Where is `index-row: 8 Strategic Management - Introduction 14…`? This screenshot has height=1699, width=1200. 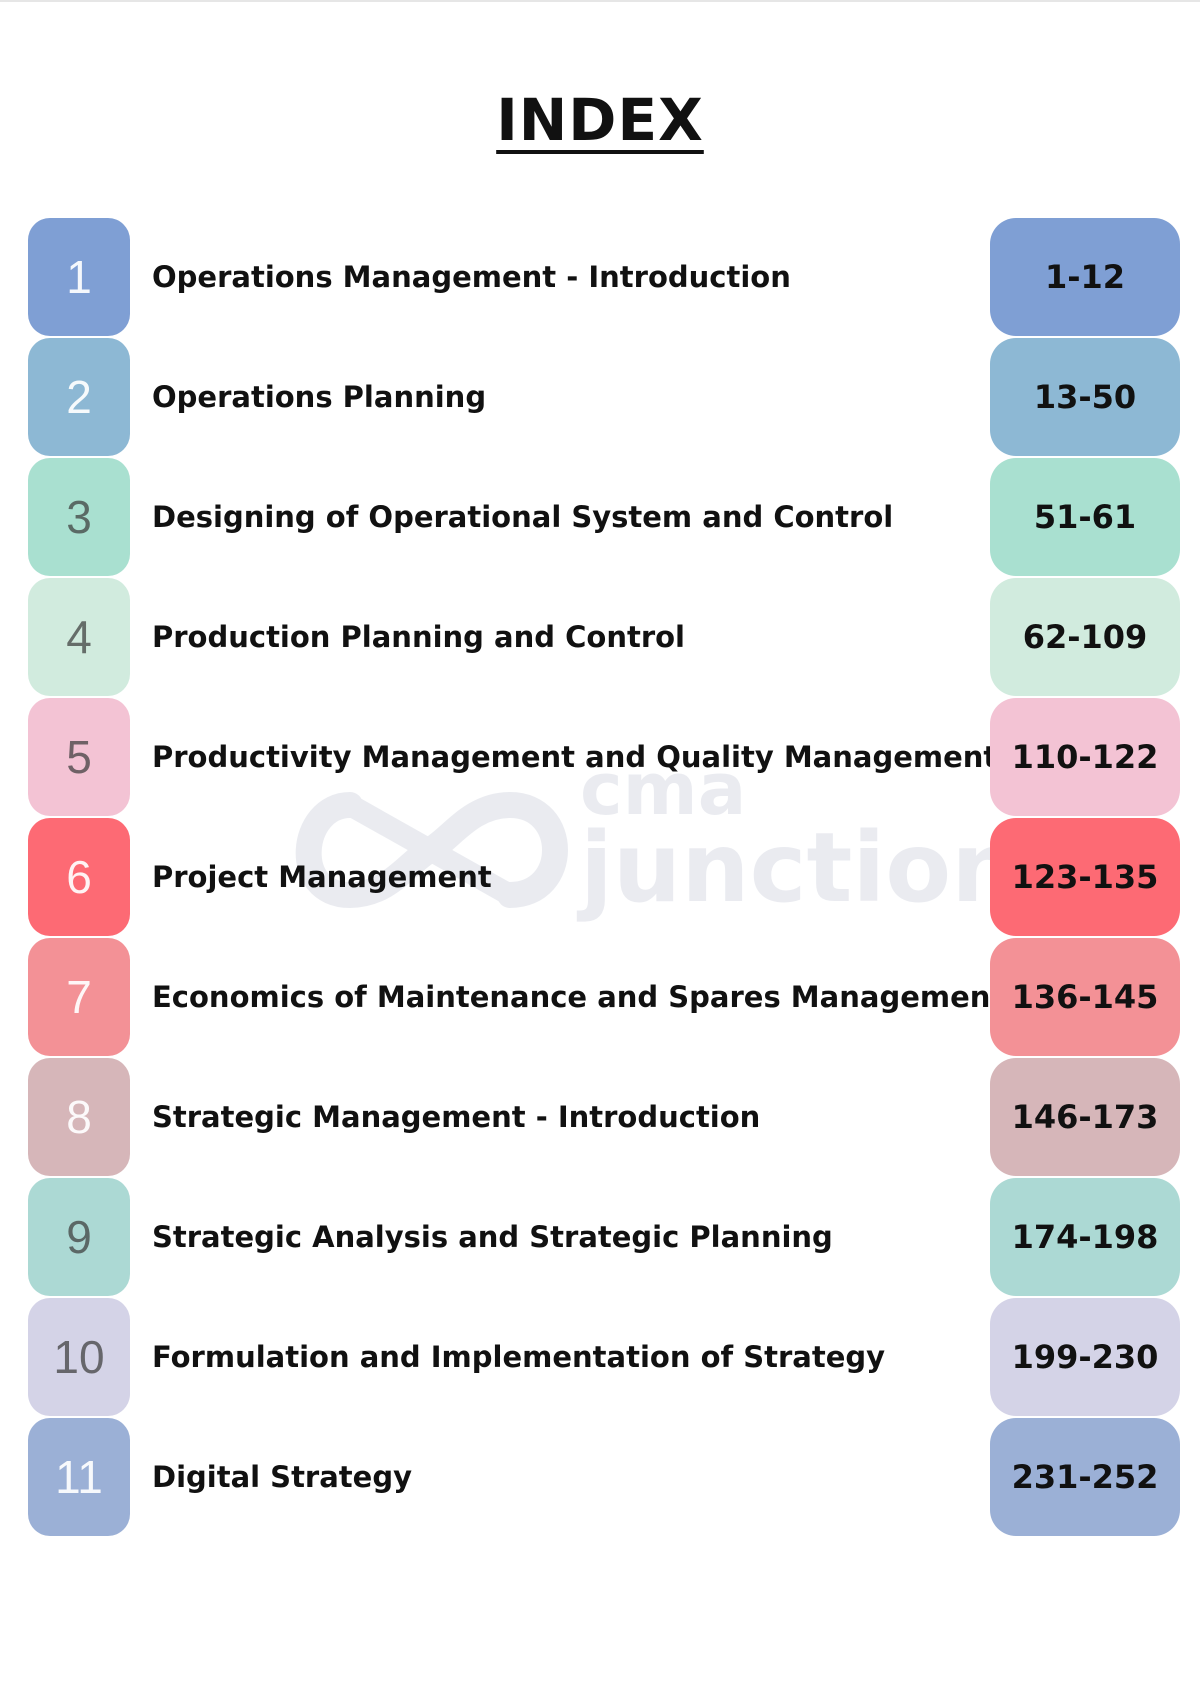
index-row: 8 Strategic Management - Introduction 14… is located at coordinates (600, 1117).